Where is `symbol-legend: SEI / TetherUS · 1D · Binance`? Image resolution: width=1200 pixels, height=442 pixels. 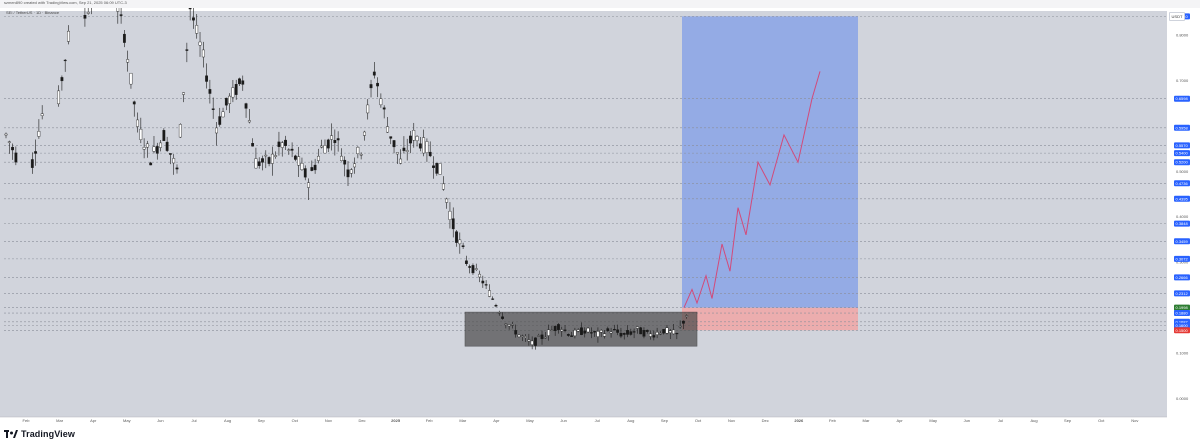
symbol-legend: SEI / TetherUS · 1D · Binance is located at coordinates (33, 12).